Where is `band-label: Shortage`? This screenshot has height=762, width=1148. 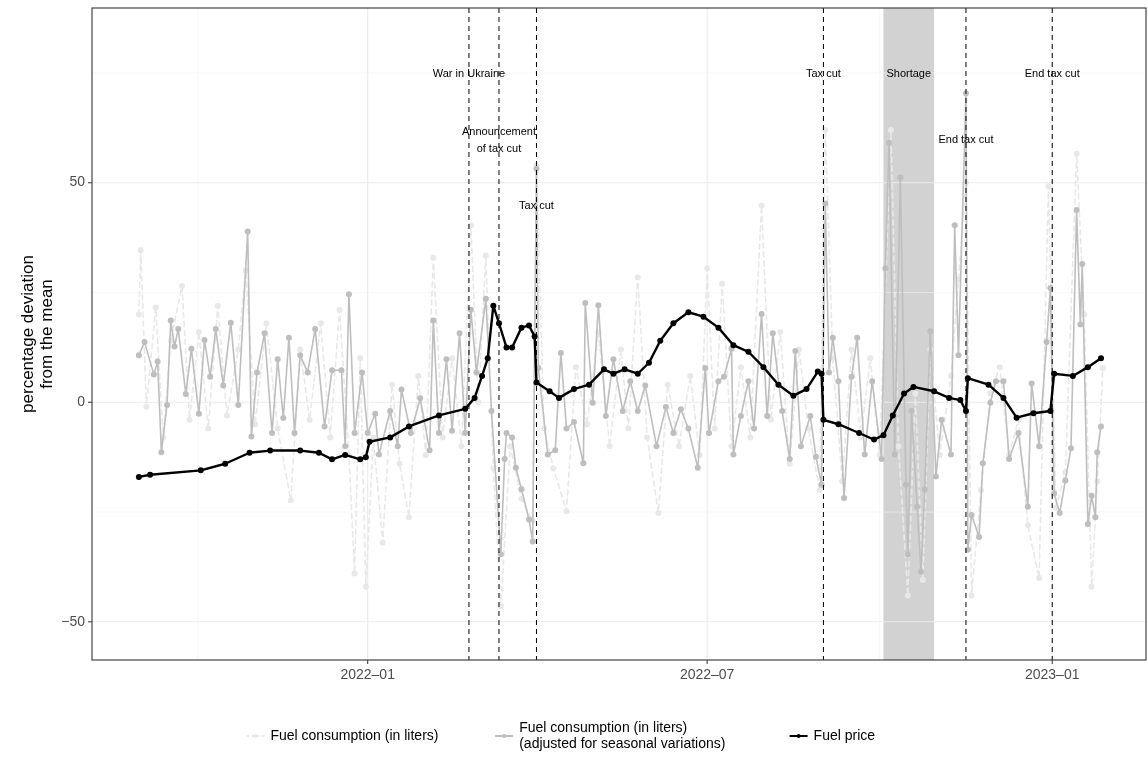 band-label: Shortage is located at coordinates (909, 72).